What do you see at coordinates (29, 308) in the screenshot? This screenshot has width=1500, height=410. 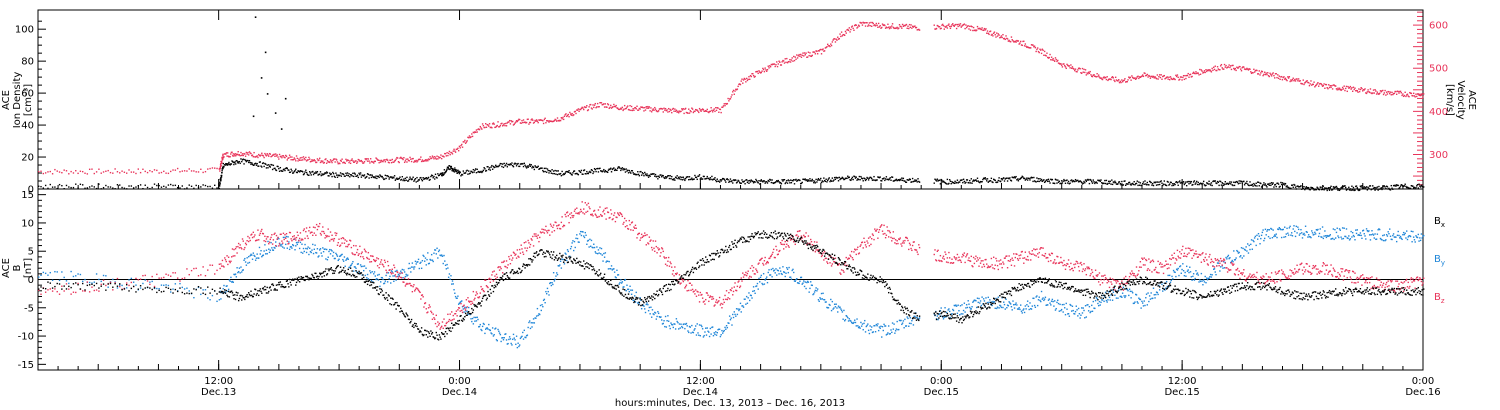 I see `bottom-ytick-label: -5` at bounding box center [29, 308].